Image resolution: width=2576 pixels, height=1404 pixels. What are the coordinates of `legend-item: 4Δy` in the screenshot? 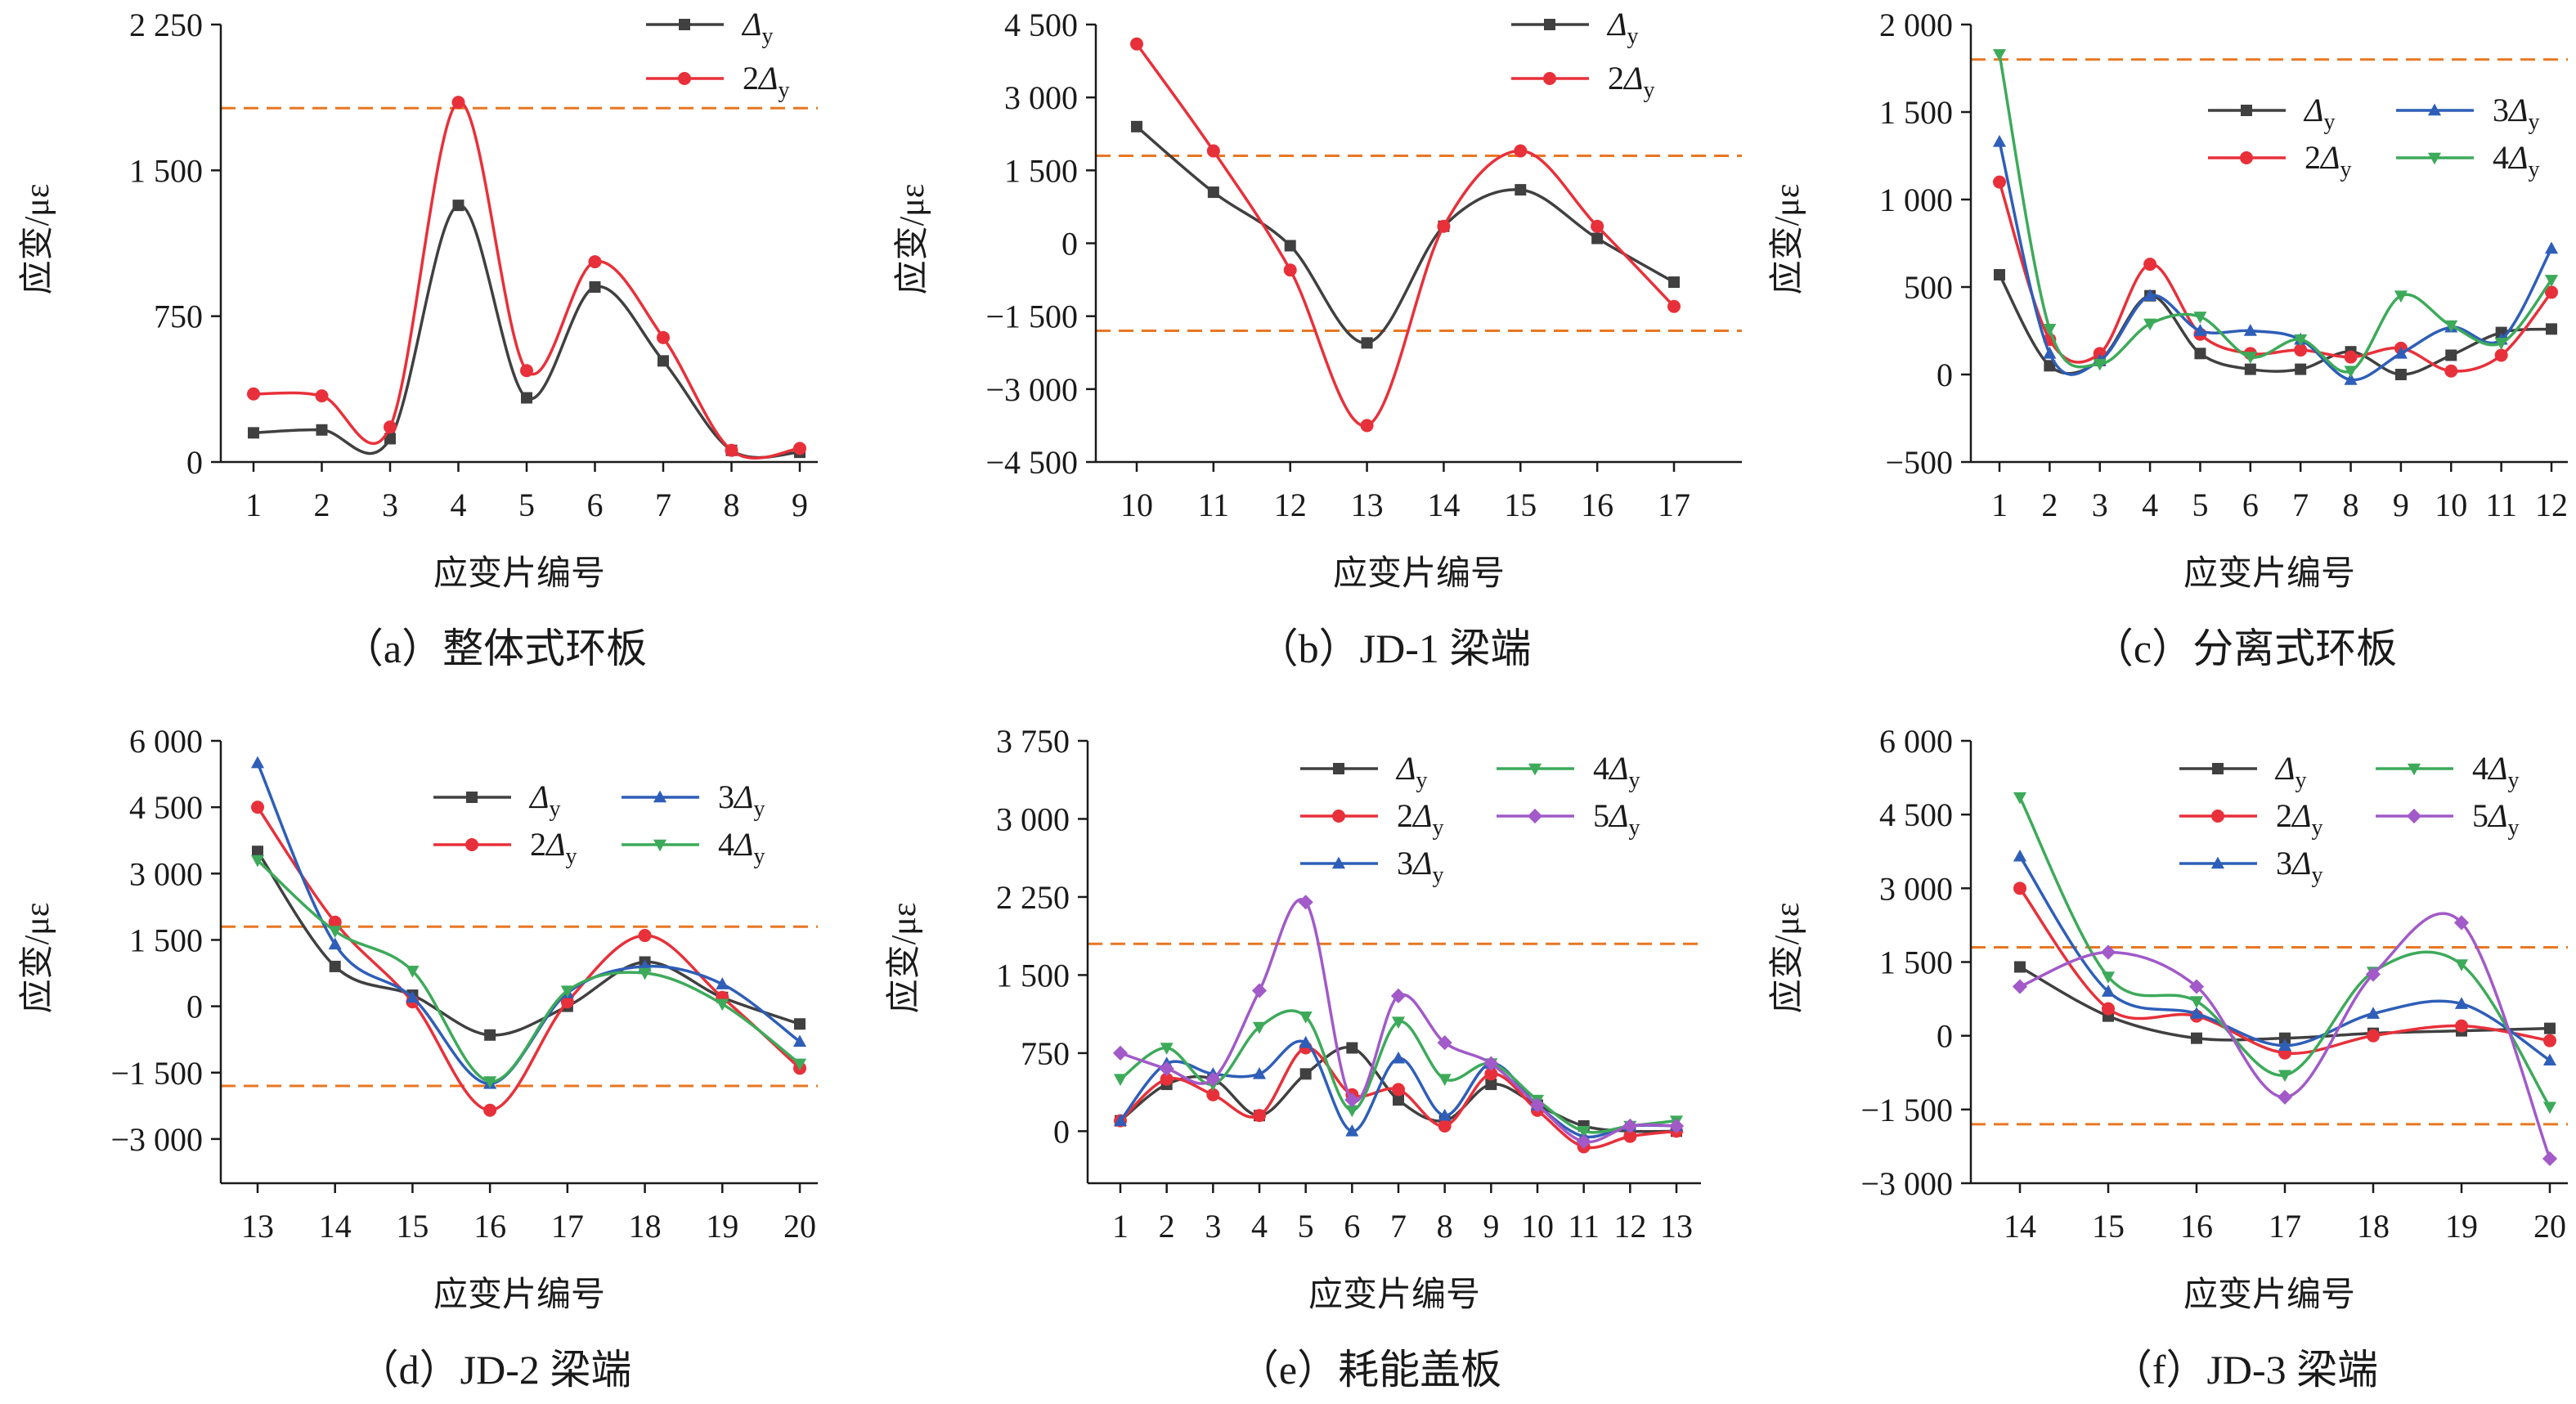 It's located at (2467, 160).